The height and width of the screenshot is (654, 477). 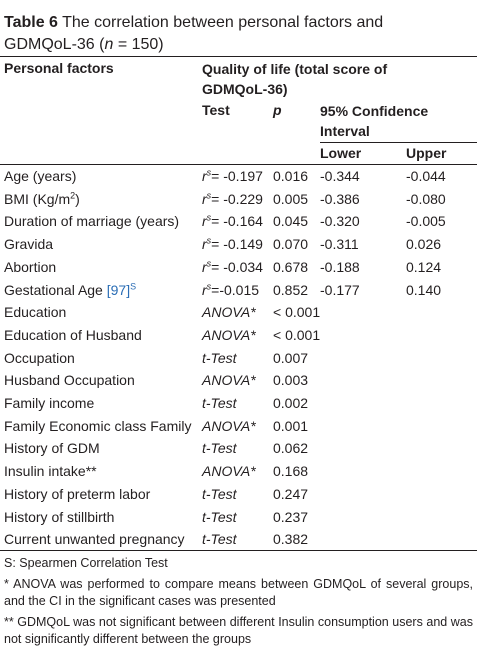 I want to click on test-cell: rs= -0.149, so click(x=232, y=244).